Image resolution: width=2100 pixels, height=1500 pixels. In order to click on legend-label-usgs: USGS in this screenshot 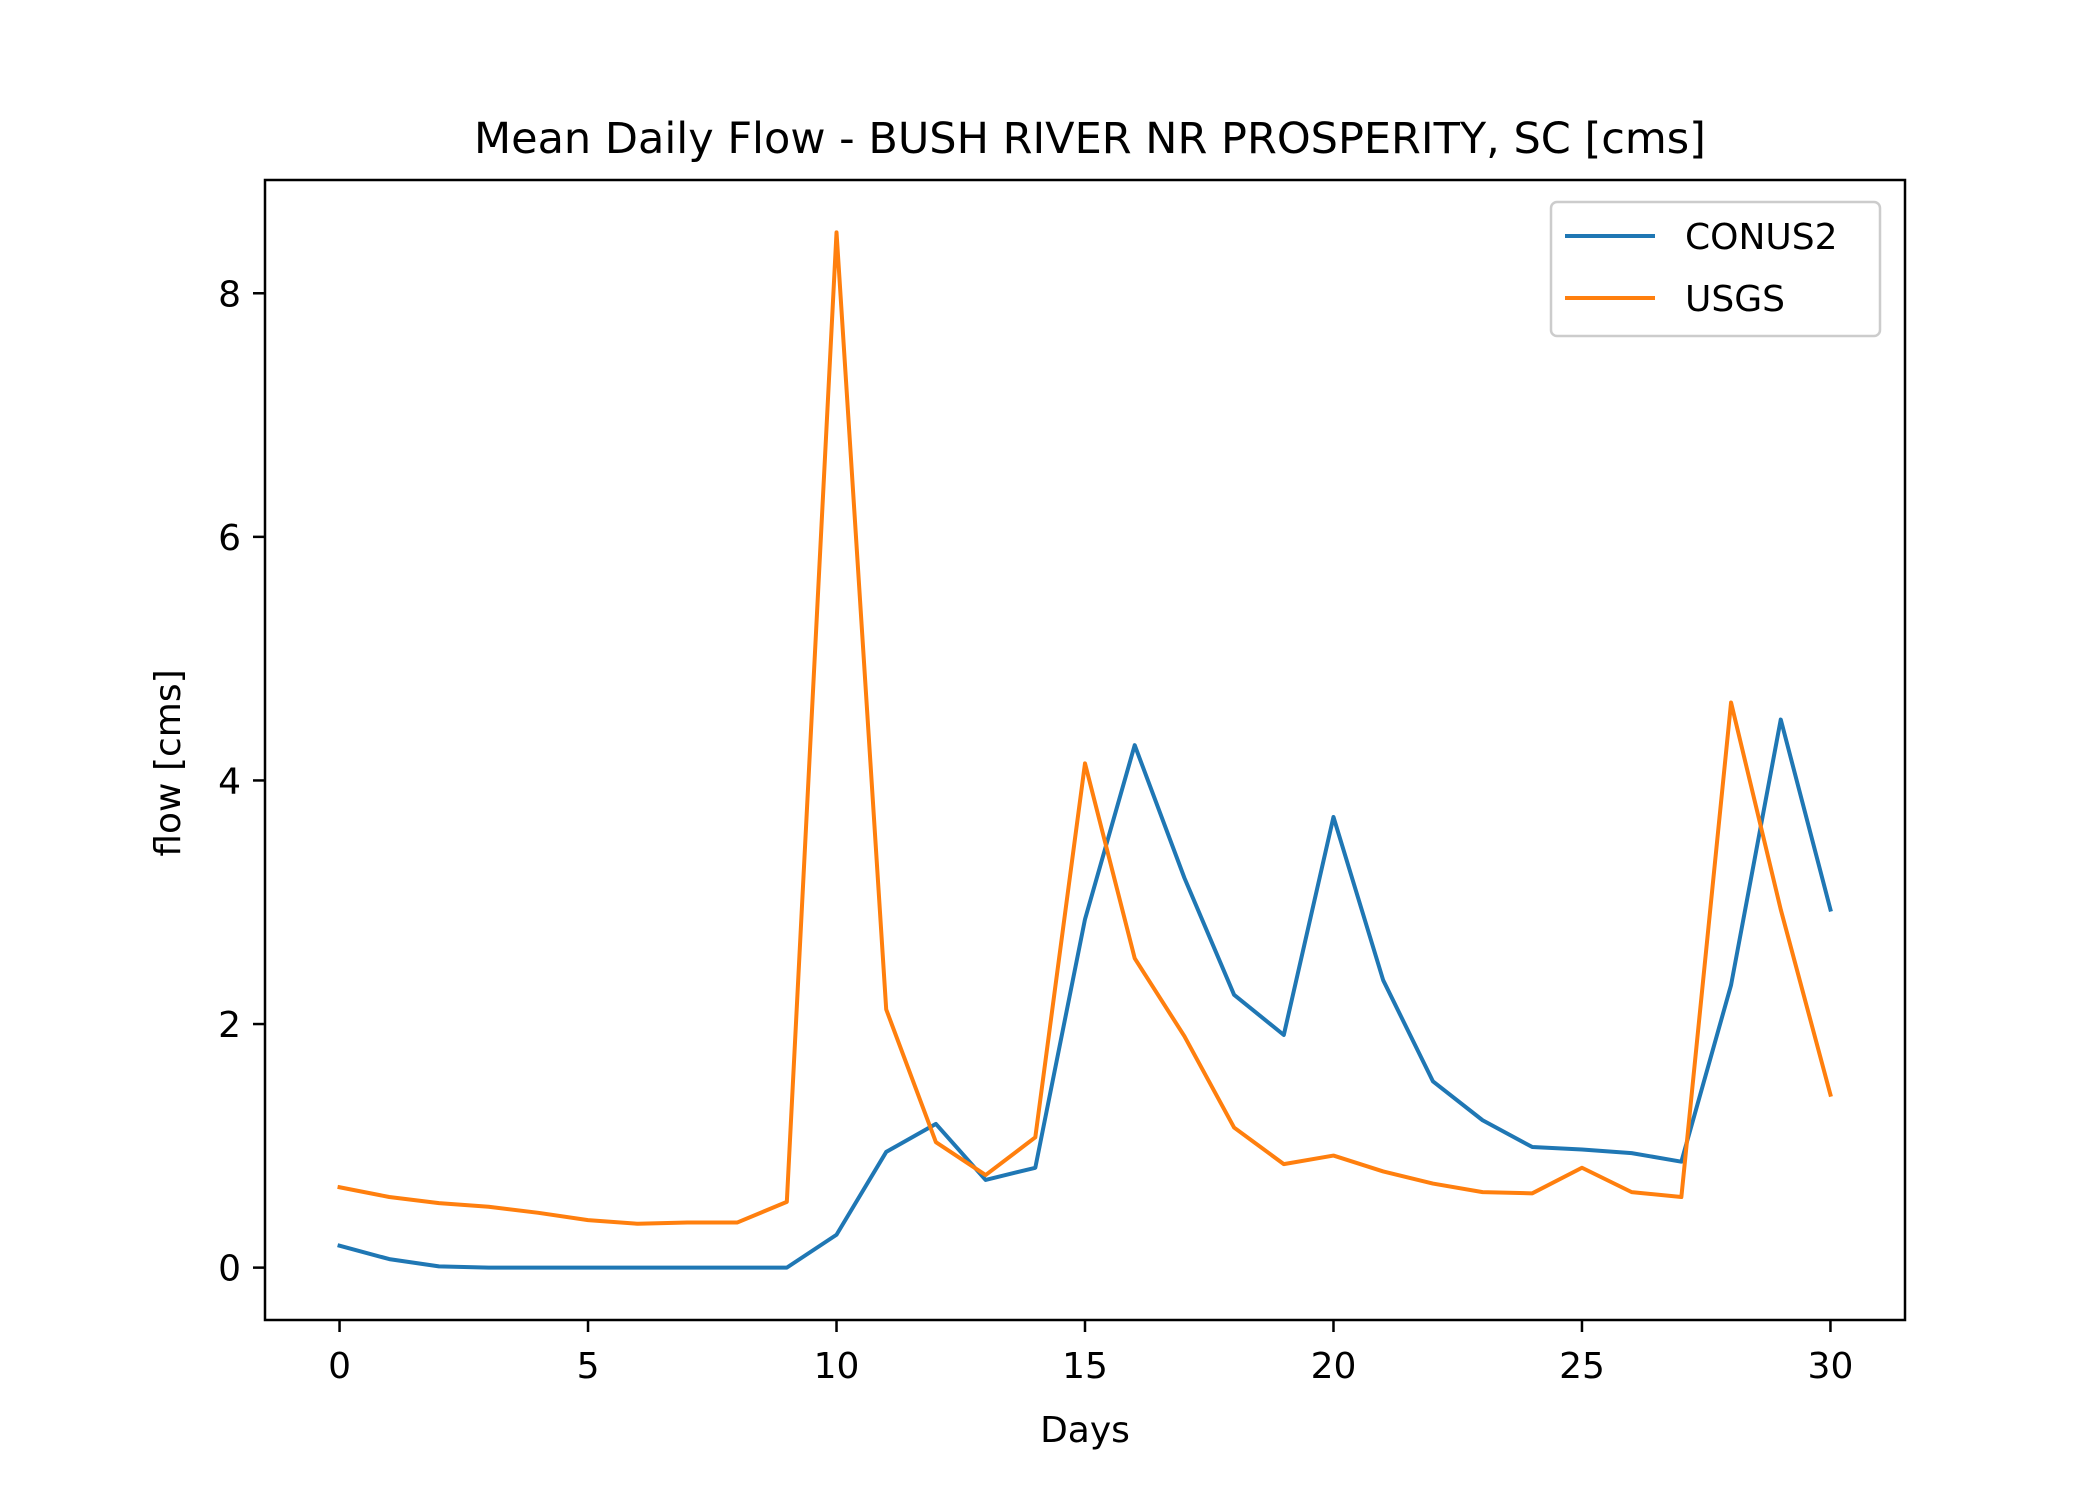, I will do `click(1735, 299)`.